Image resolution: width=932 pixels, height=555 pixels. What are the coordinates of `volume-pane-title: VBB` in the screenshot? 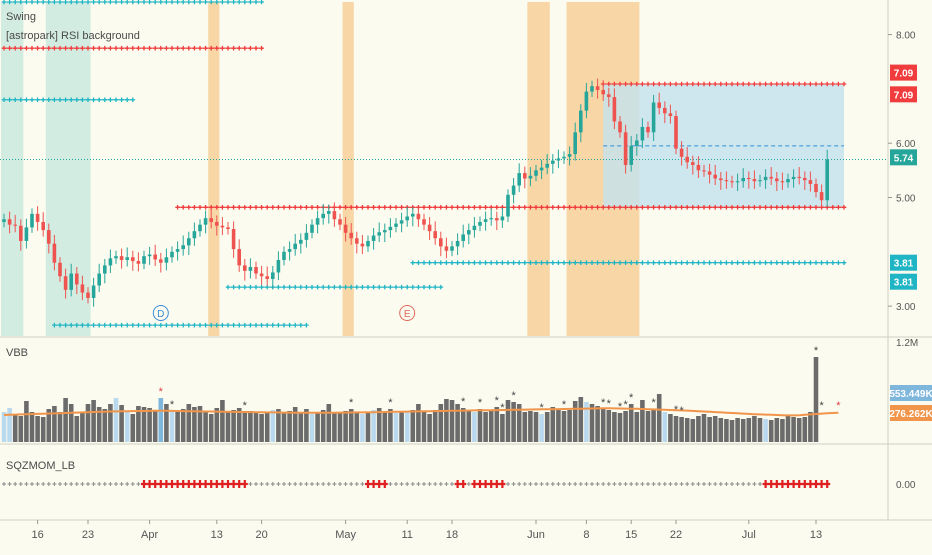 It's located at (17, 353).